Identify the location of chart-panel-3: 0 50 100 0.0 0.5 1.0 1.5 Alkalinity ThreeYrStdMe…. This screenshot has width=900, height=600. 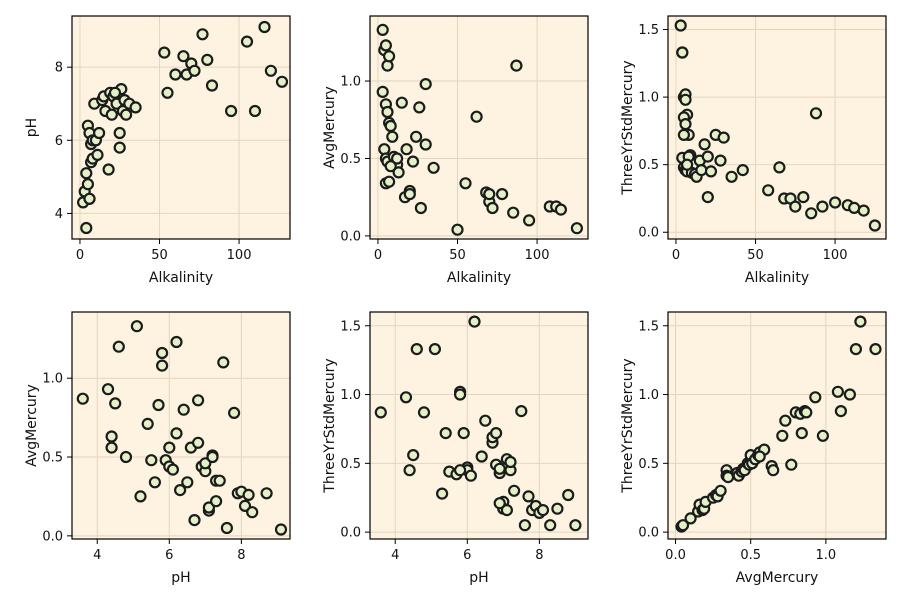
(753, 150).